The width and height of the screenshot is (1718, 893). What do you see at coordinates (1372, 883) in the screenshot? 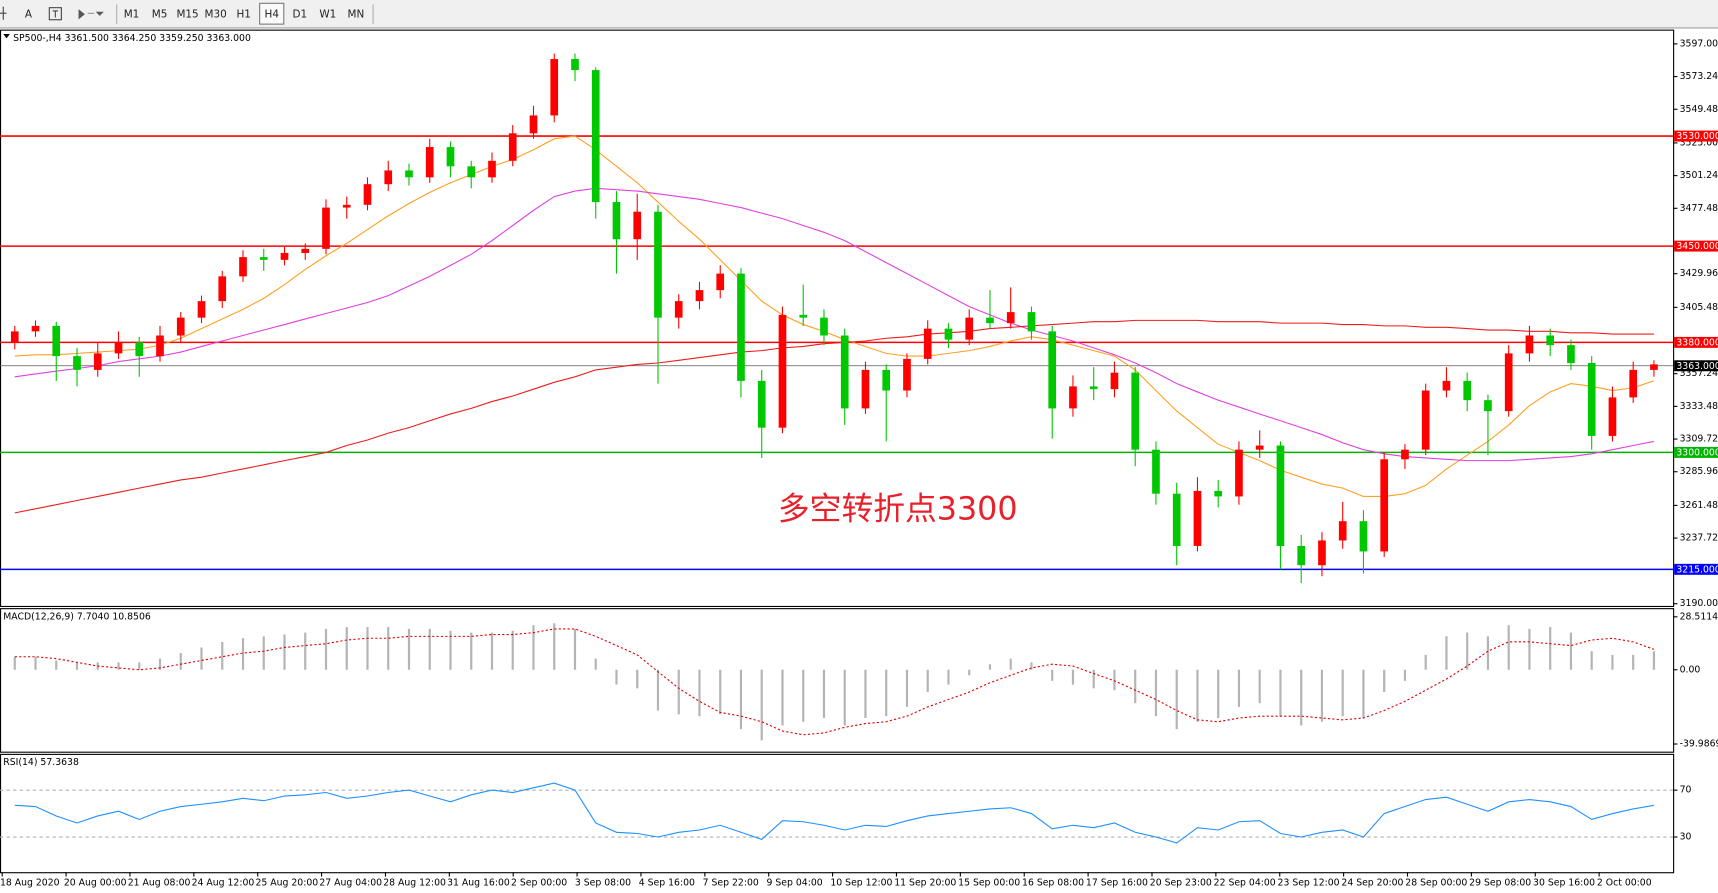
I see `x-tick-label: 24 Sep 20:00` at bounding box center [1372, 883].